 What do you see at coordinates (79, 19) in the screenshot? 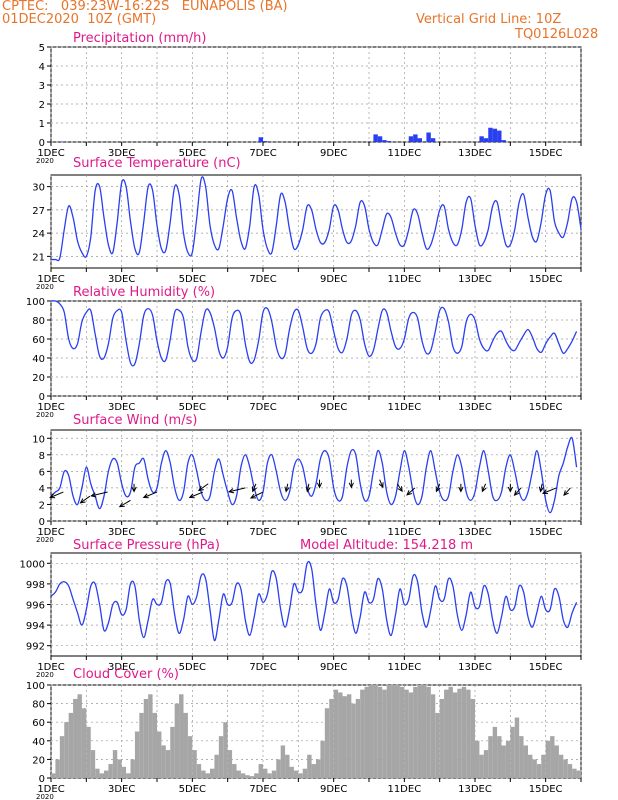
I see `run-time-label: 01DEC2020 10Z (GMT)` at bounding box center [79, 19].